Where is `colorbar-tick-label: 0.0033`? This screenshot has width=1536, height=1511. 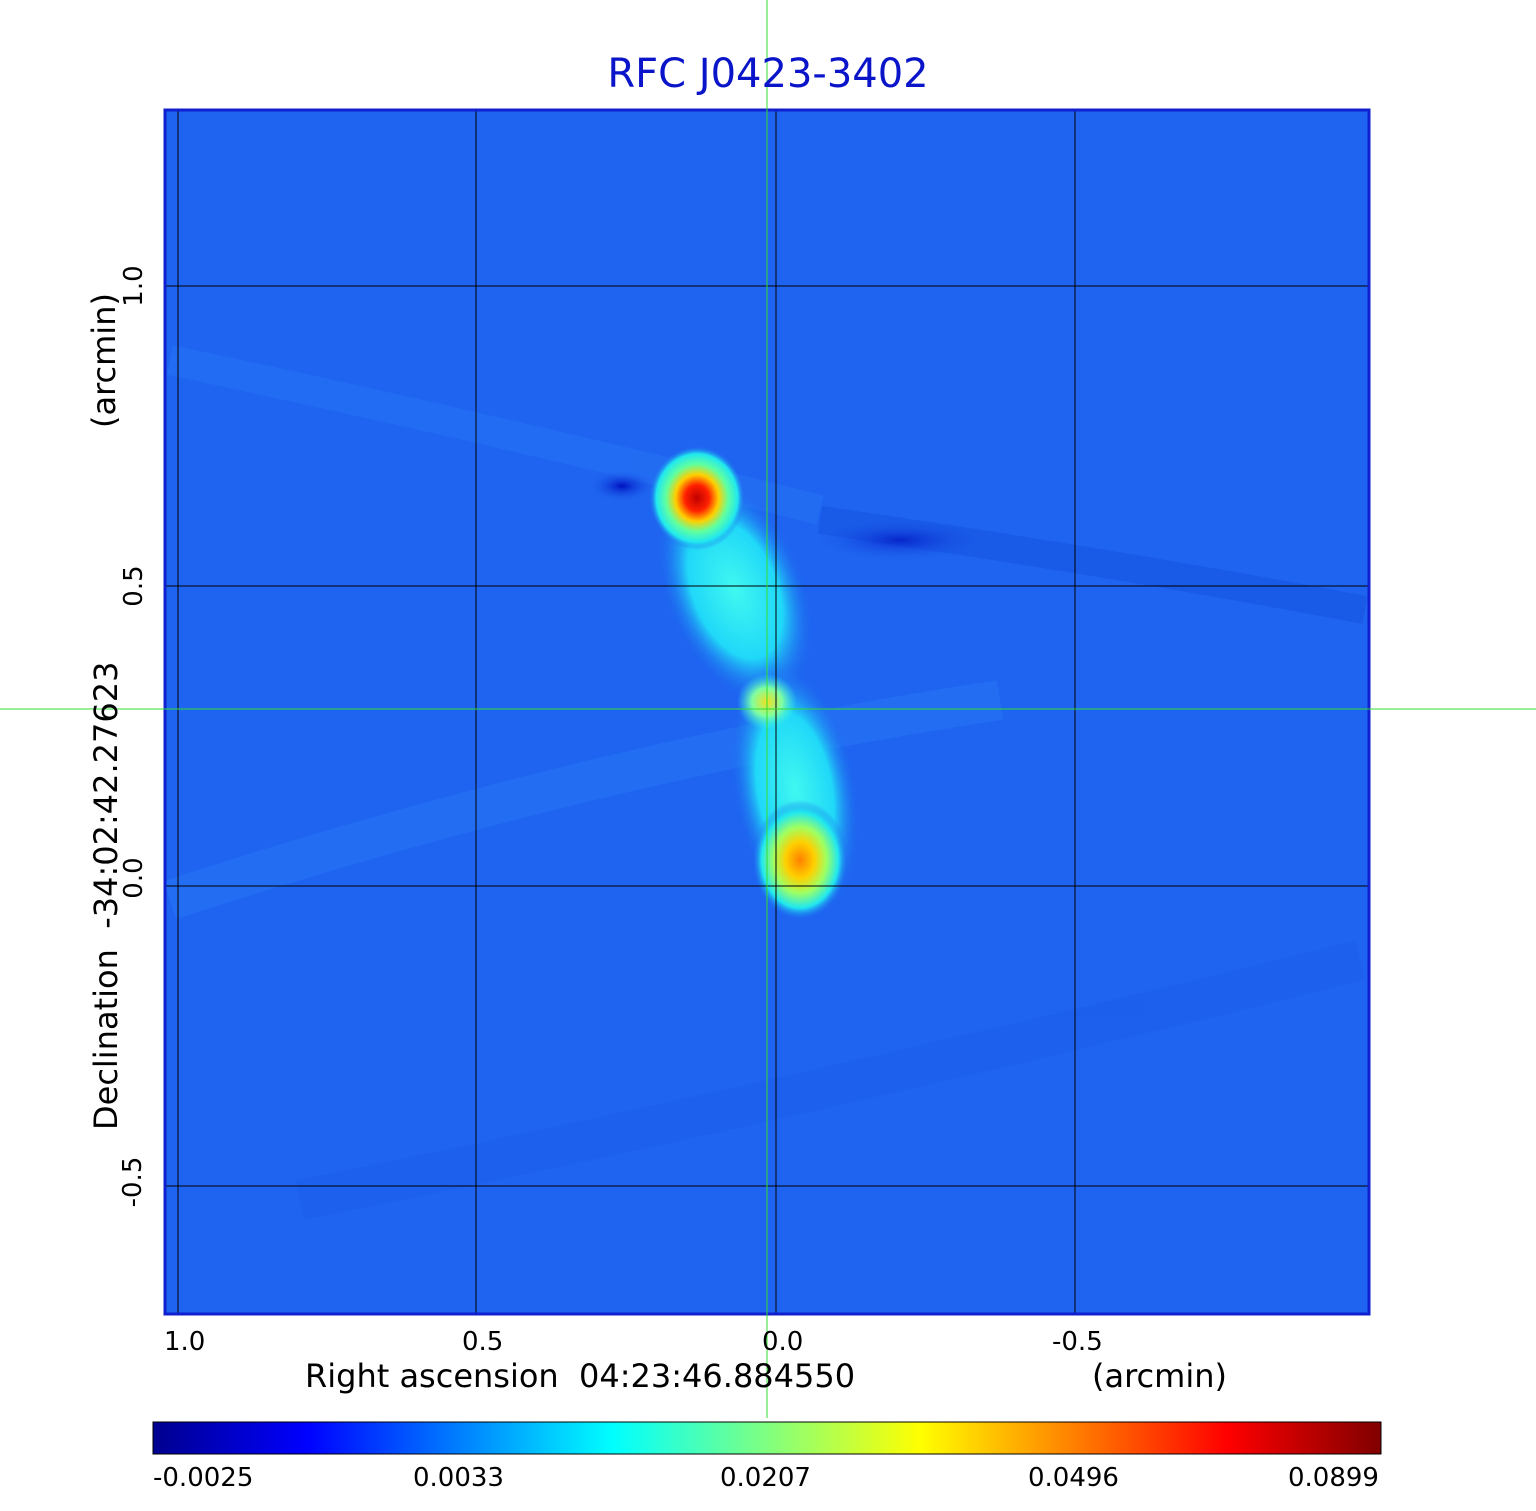 colorbar-tick-label: 0.0033 is located at coordinates (458, 1478).